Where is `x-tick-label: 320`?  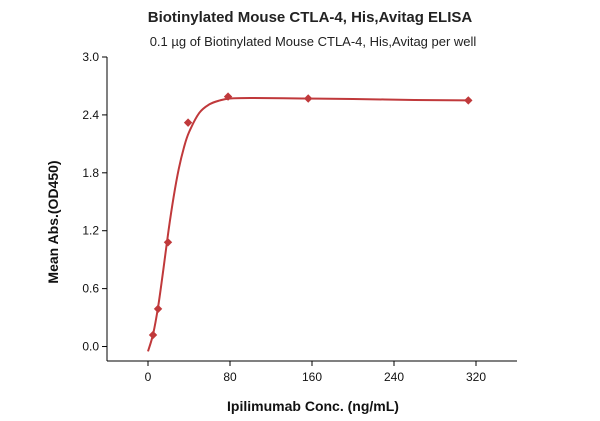 x-tick-label: 320 is located at coordinates (476, 377).